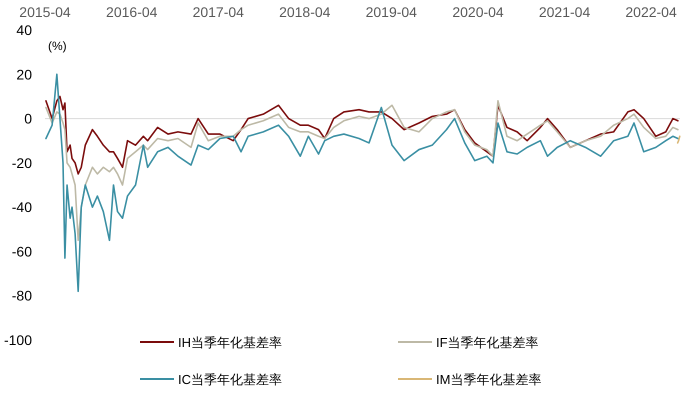 Image resolution: width=700 pixels, height=398 pixels. I want to click on x-tick-label: 2022-04, so click(651, 12).